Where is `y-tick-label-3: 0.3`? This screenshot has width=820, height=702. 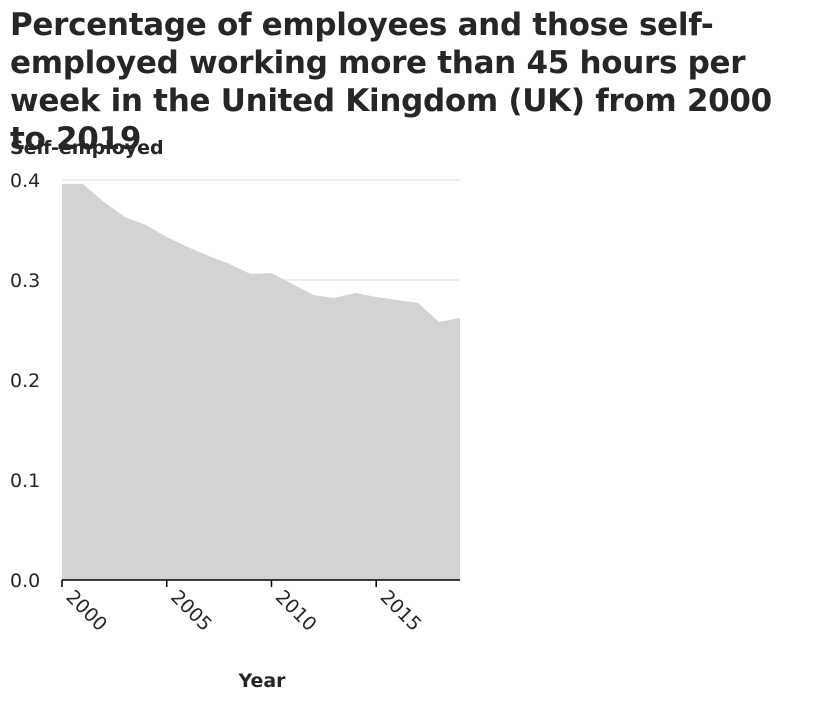
y-tick-label-3: 0.3 is located at coordinates (25, 281).